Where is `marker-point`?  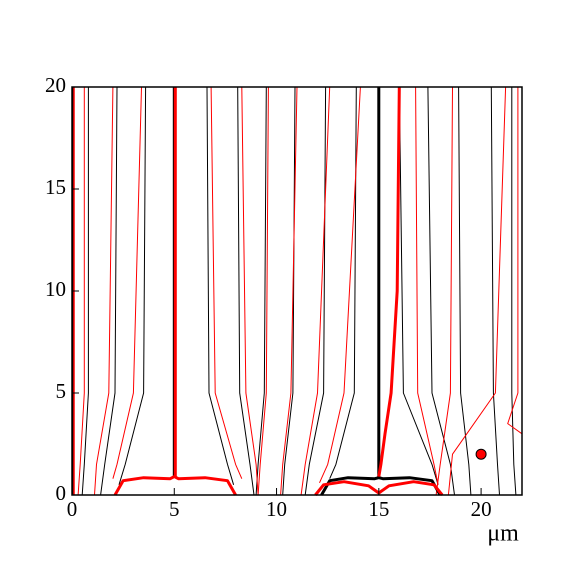 marker-point is located at coordinates (481, 454).